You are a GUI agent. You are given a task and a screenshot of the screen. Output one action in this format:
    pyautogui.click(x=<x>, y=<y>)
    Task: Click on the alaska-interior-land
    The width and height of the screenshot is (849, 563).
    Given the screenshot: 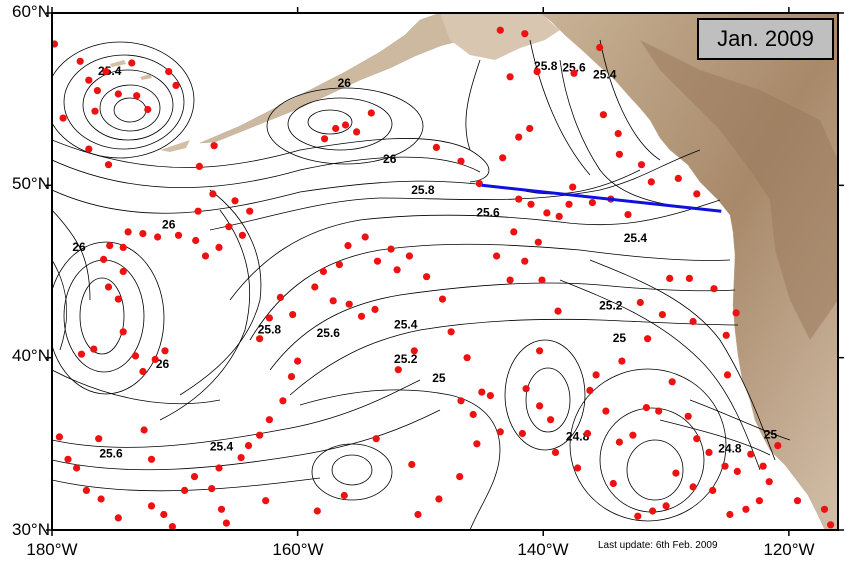 What is the action you would take?
    pyautogui.click(x=500, y=36)
    